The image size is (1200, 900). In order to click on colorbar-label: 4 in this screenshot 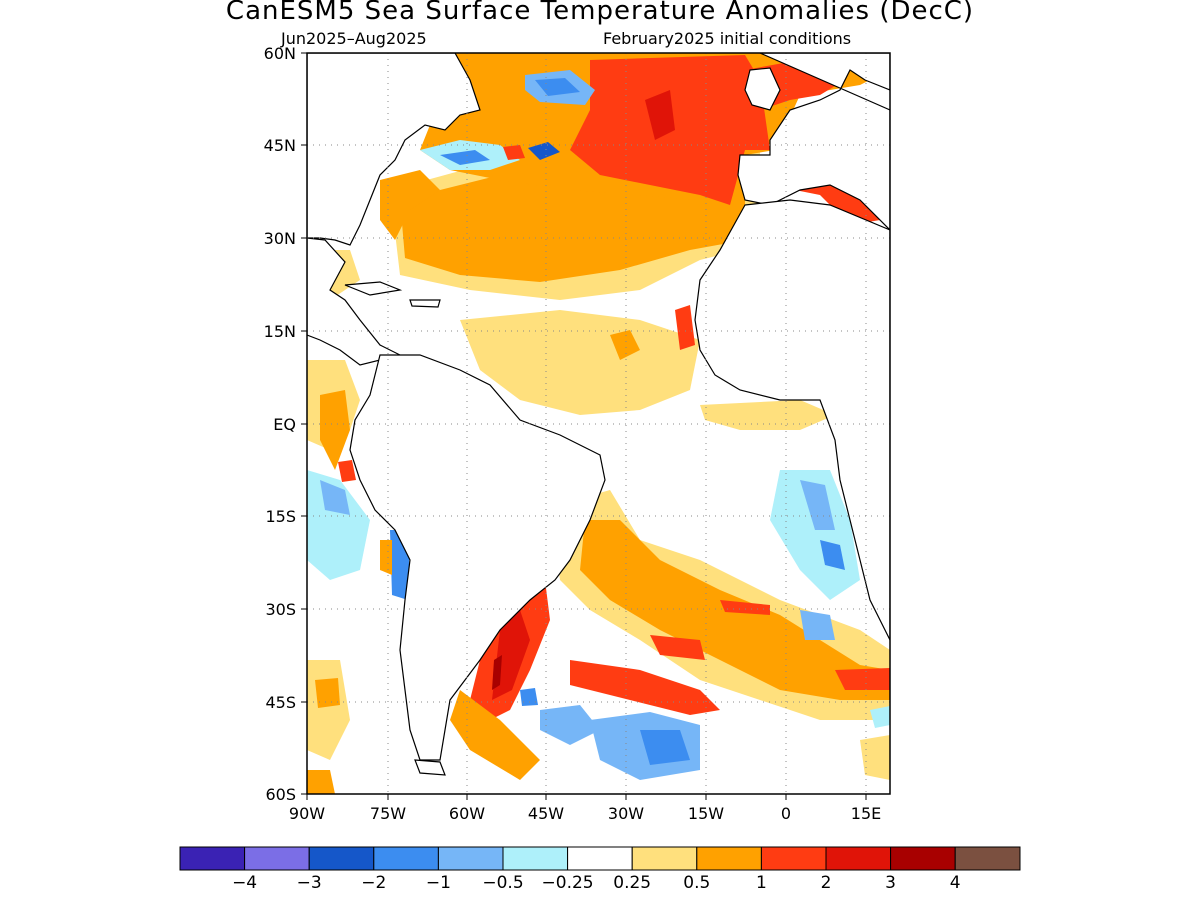, I will do `click(955, 883)`.